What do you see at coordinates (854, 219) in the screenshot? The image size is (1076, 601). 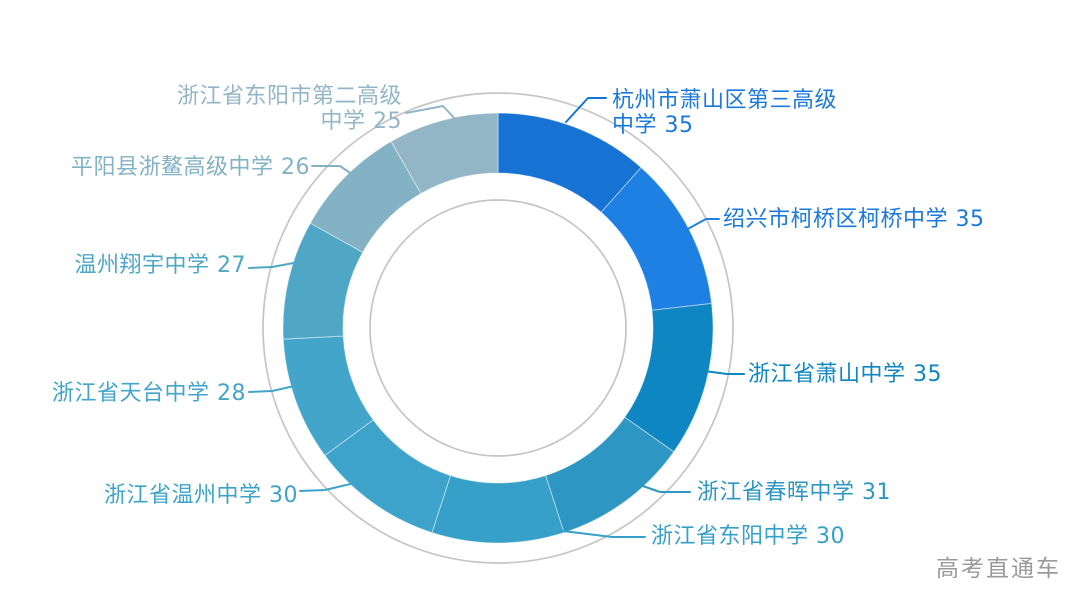 I see `slice-label-1: 绍兴市柯桥区柯桥中学 35` at bounding box center [854, 219].